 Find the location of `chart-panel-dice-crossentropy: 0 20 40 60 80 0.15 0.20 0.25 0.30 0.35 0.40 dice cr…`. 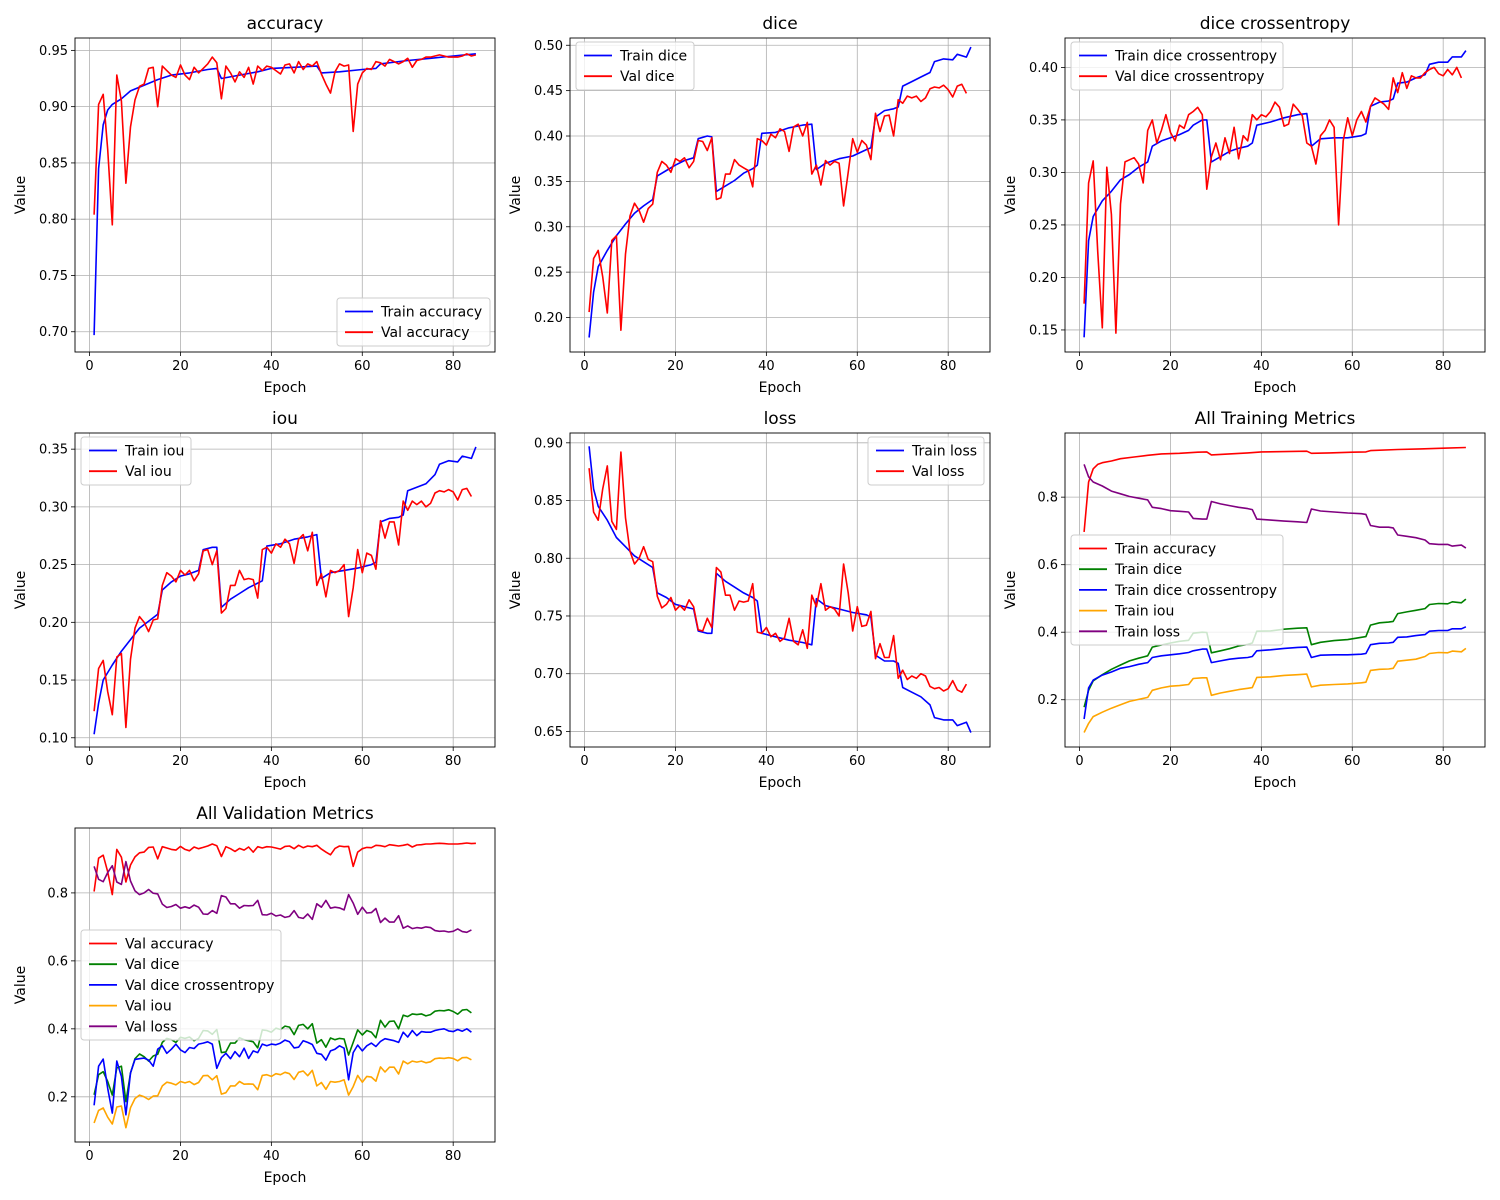

chart-panel-dice-crossentropy: 0 20 40 60 80 0.15 0.20 0.25 0.30 0.35 0.40 dice cr… is located at coordinates (1244, 205).